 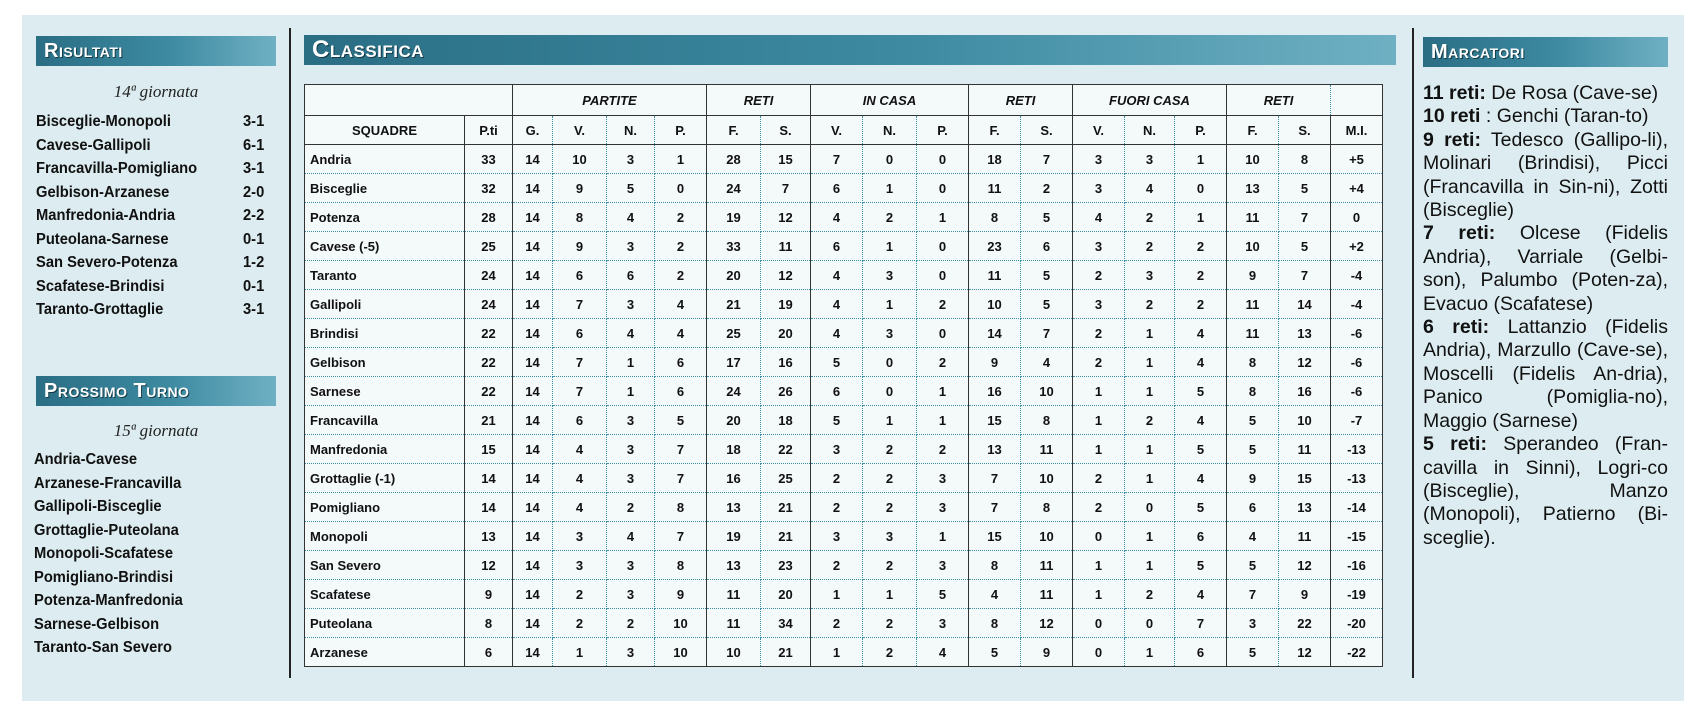 What do you see at coordinates (1356, 449) in the screenshot?
I see `stat-cell: -13` at bounding box center [1356, 449].